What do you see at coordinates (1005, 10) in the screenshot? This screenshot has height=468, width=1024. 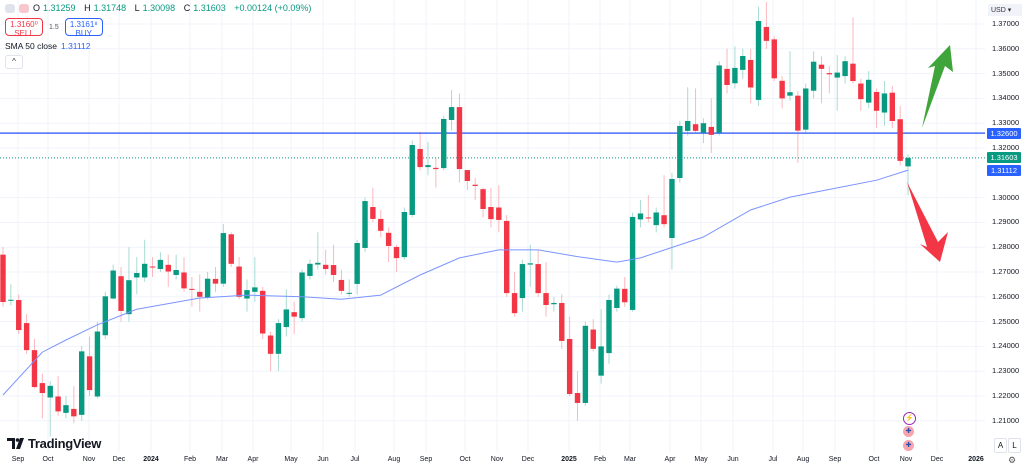 I see `currency-selector: USD ▾` at bounding box center [1005, 10].